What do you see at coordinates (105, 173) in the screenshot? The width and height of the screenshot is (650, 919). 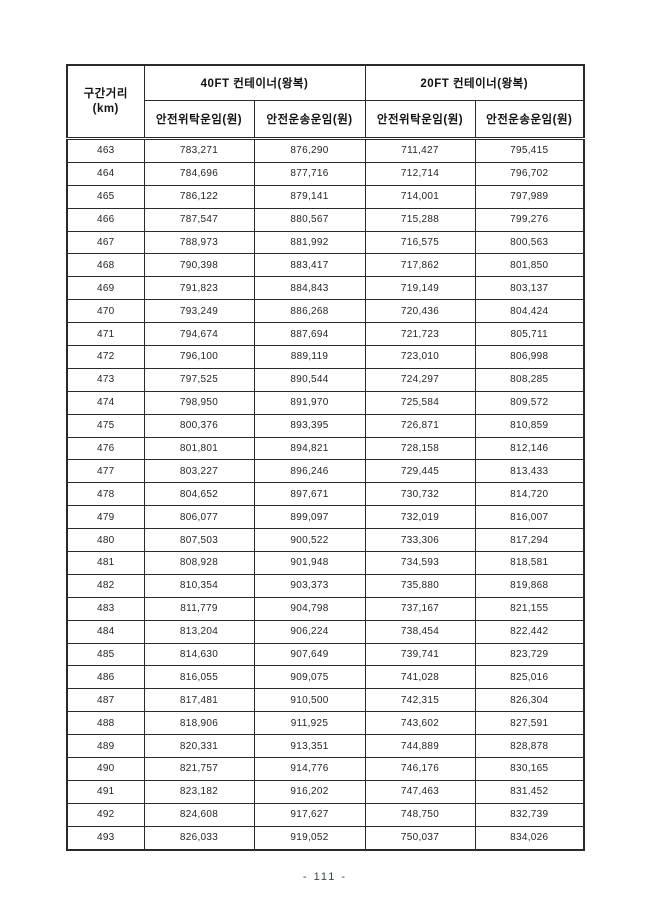 I see `distance-cell: 464` at bounding box center [105, 173].